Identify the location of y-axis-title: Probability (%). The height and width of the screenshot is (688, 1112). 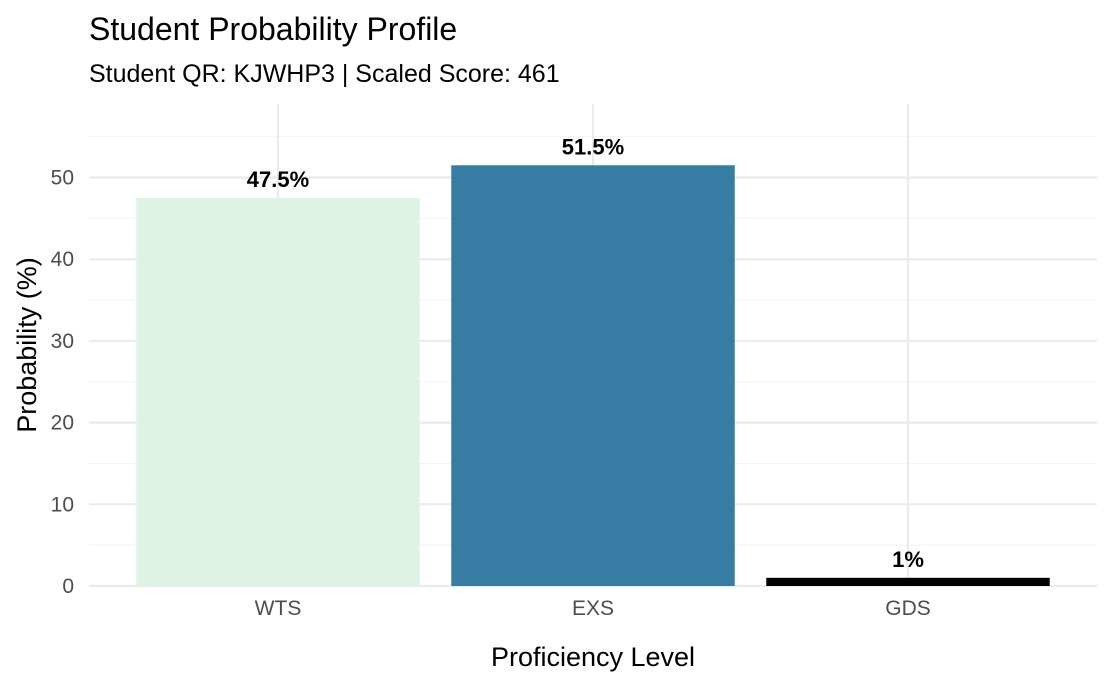
(27, 345).